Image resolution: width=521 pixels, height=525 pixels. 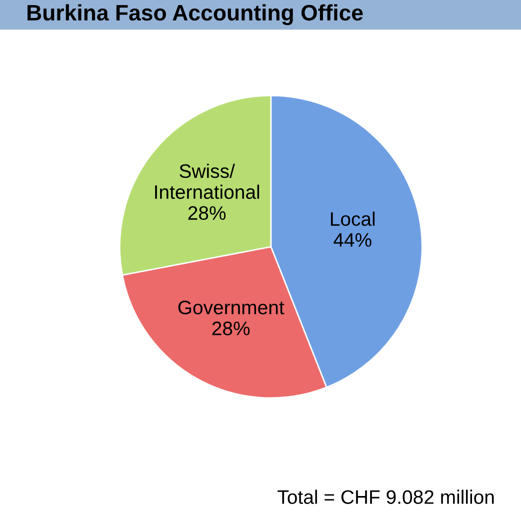 What do you see at coordinates (386, 497) in the screenshot?
I see `text: Total = CHF 9.082 million` at bounding box center [386, 497].